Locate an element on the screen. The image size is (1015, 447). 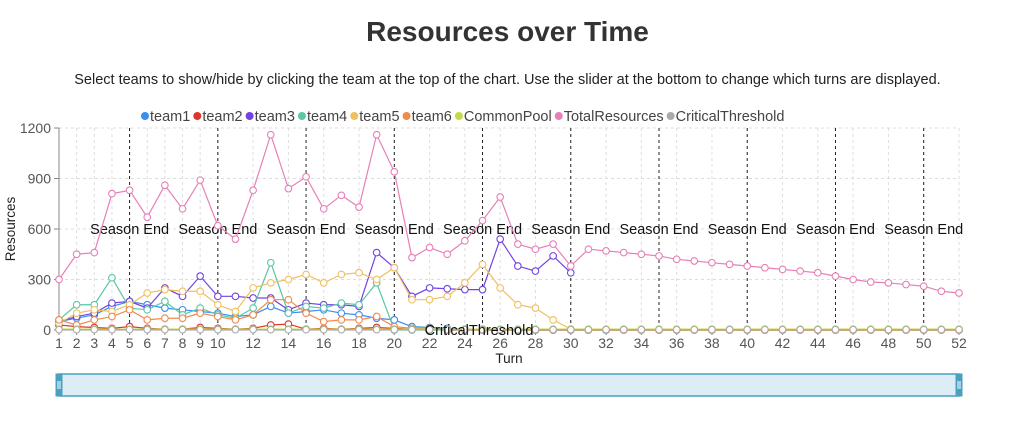
legend-item-team3: team3 is located at coordinates (270, 117).